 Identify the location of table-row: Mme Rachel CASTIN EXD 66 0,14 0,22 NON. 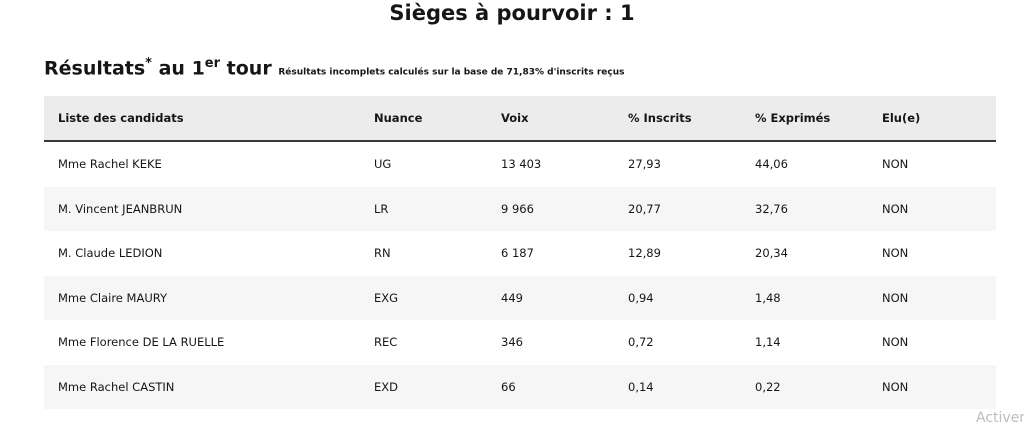
(520, 386).